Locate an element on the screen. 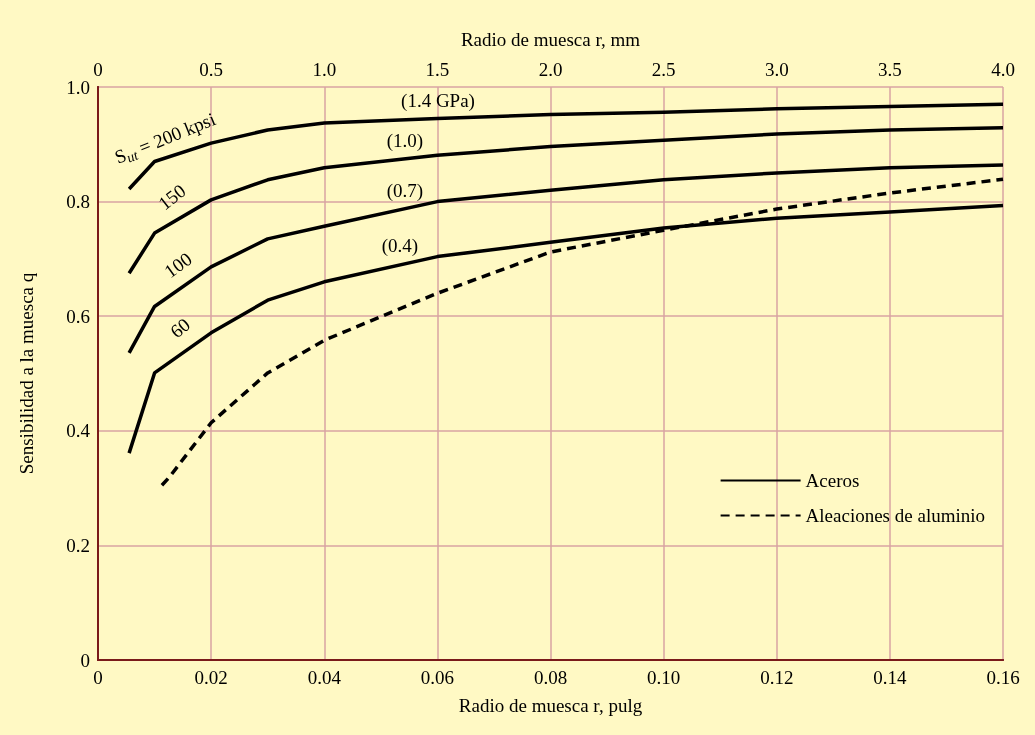 The width and height of the screenshot is (1035, 735). legend-label: Aceros is located at coordinates (832, 480).